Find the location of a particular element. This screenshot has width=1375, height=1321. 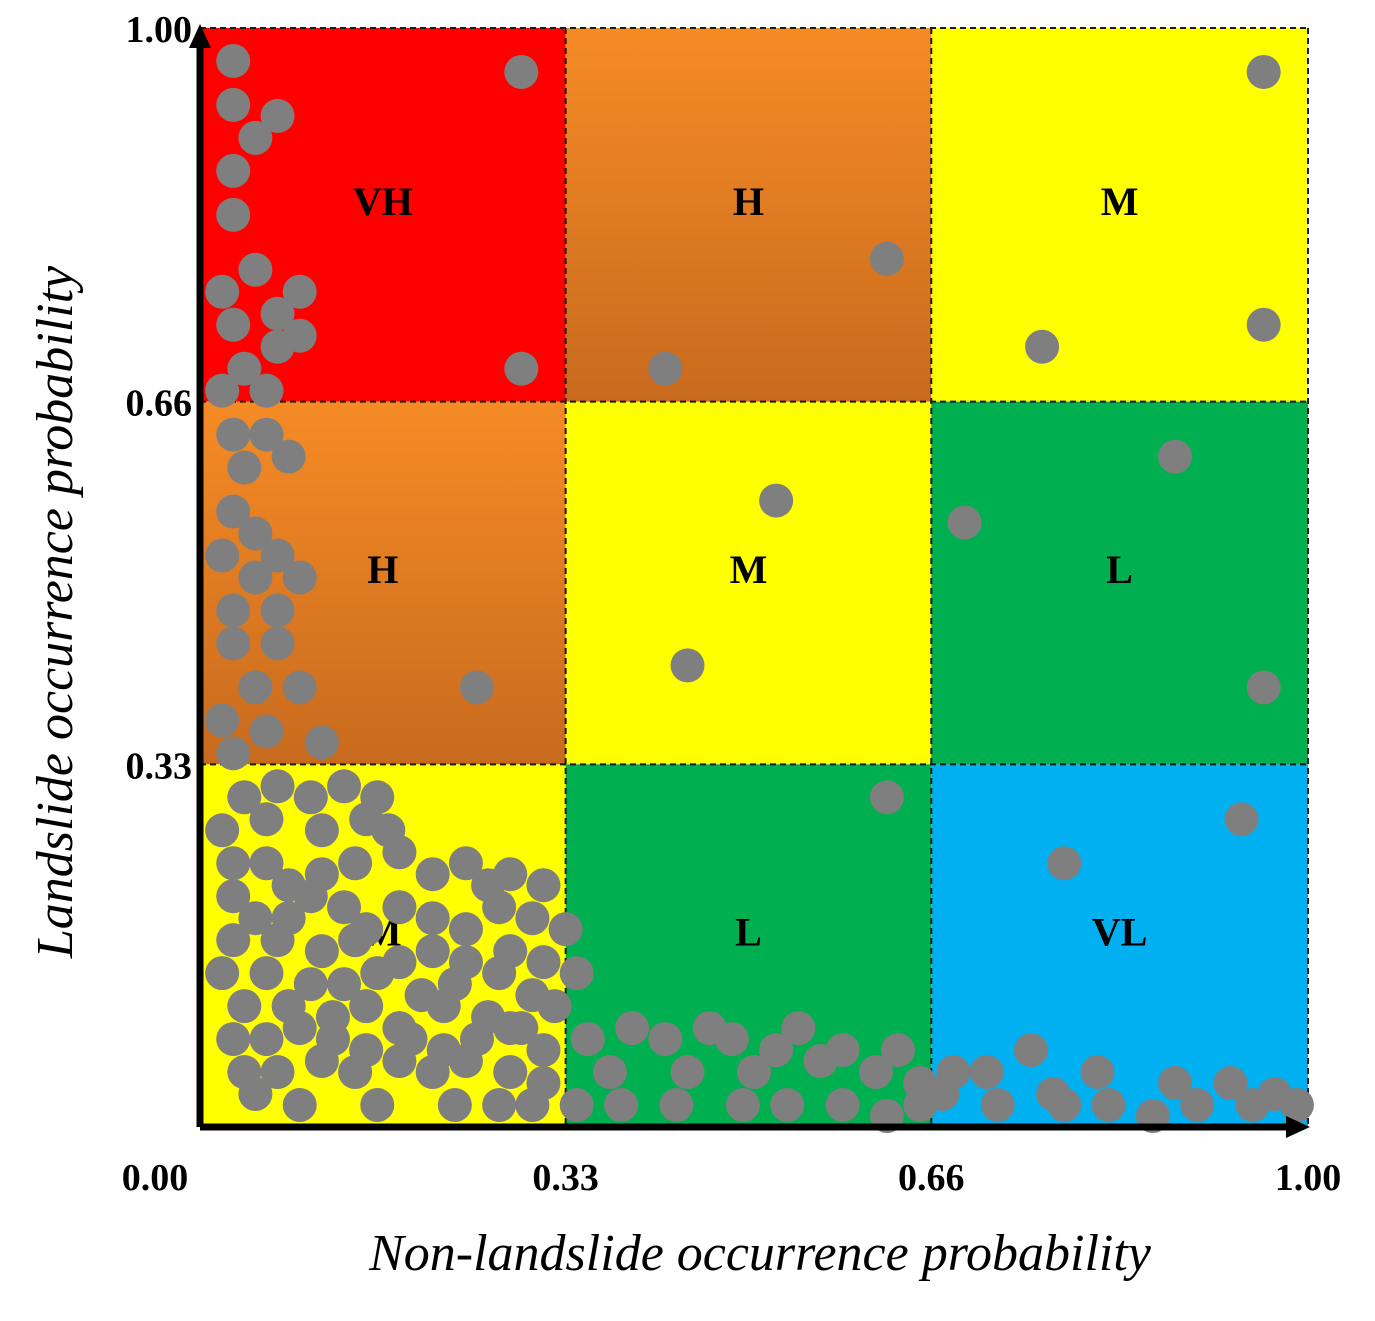

zone-label-vl: VL is located at coordinates (1120, 932).